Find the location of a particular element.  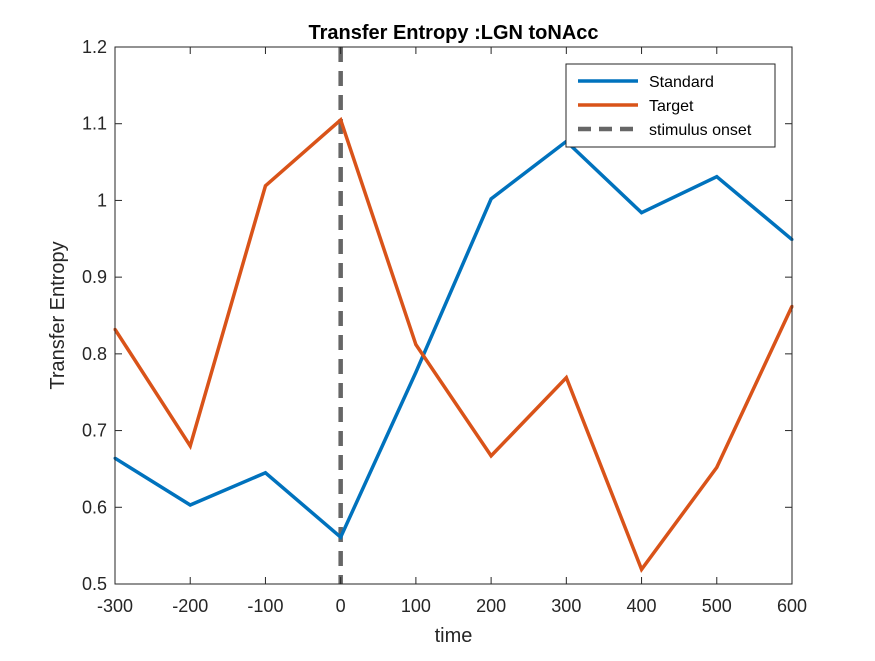

x-tick-label: -300 is located at coordinates (115, 606).